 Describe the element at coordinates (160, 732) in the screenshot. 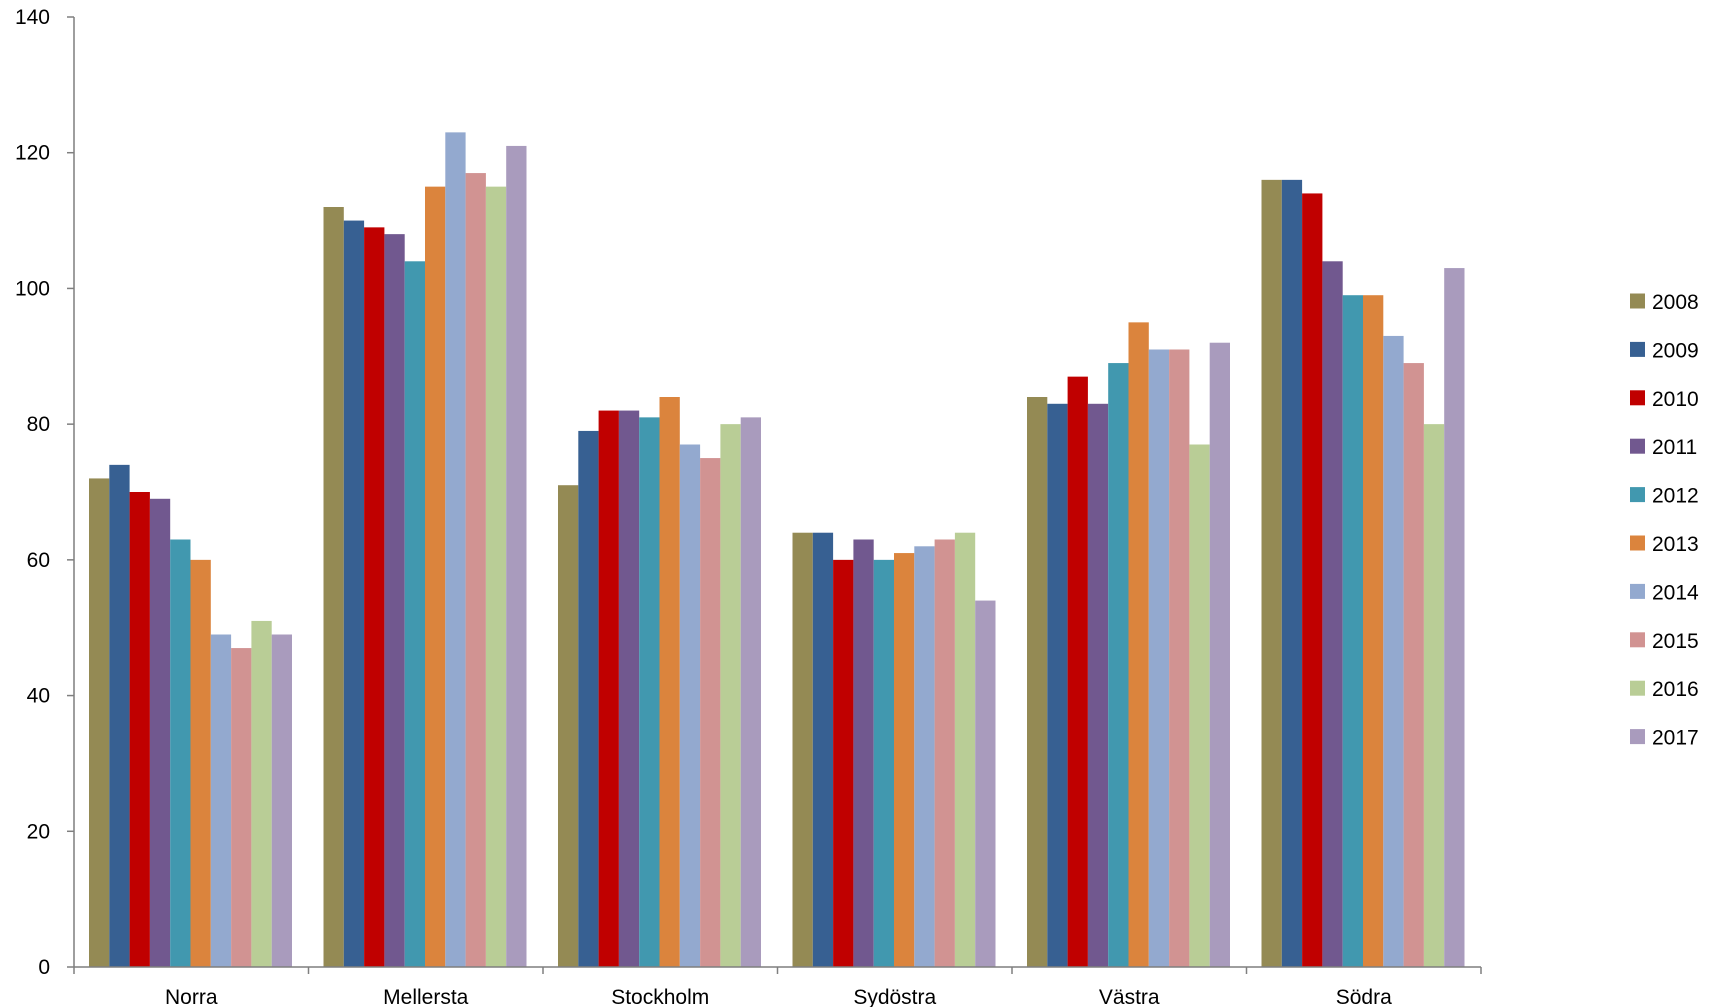

I see `bar-2011-Norra` at that location.